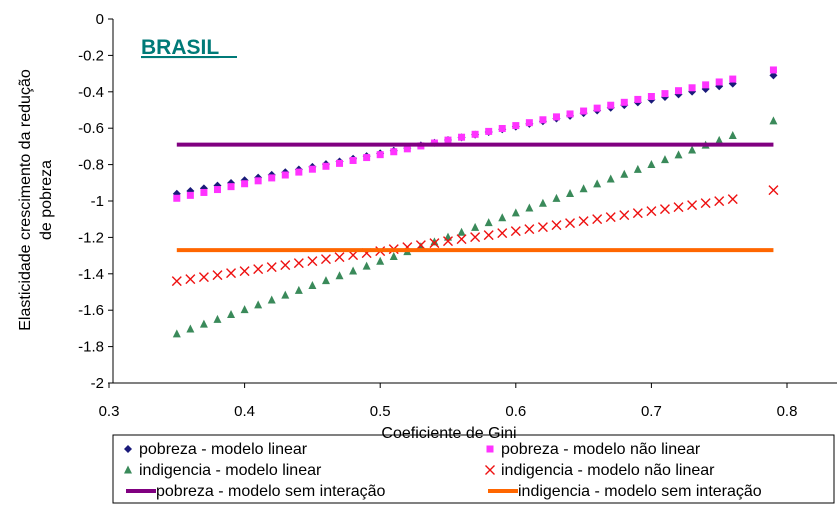 This screenshot has width=837, height=506. I want to click on y-tick-label: -2, so click(97, 383).